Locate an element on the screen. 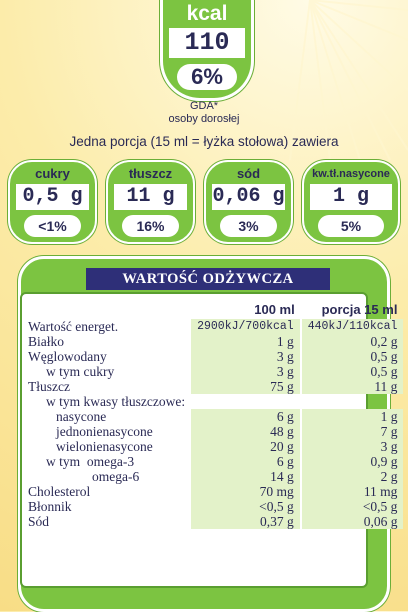 The image size is (408, 612). row-per100: 14 g is located at coordinates (246, 476).